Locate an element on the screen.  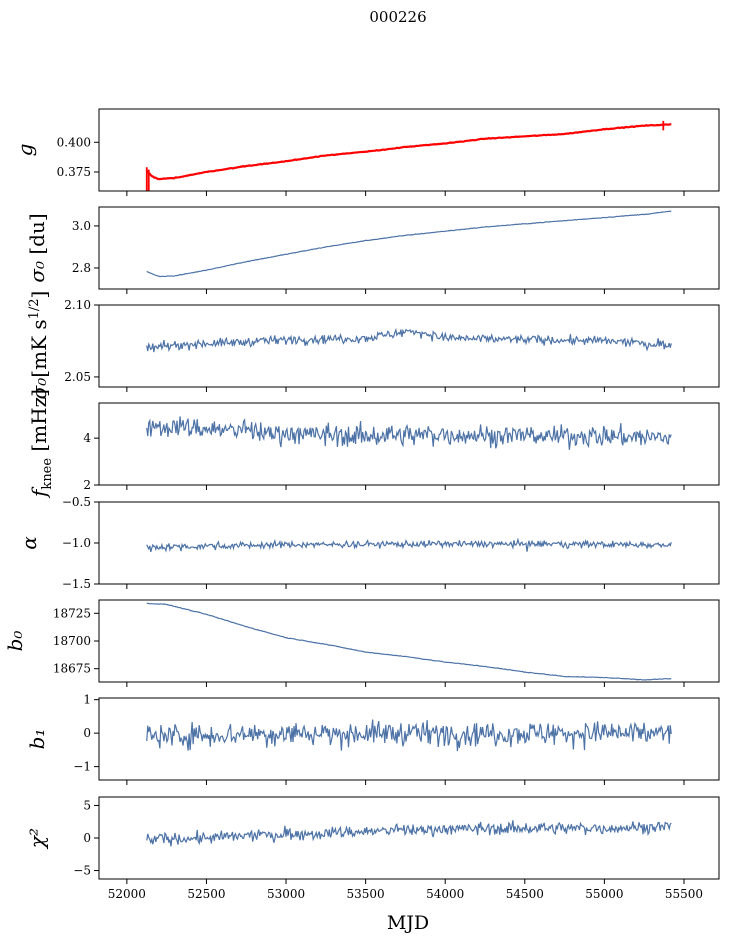
panel-4: 2 4 fknee [mHz] is located at coordinates (373, 444).